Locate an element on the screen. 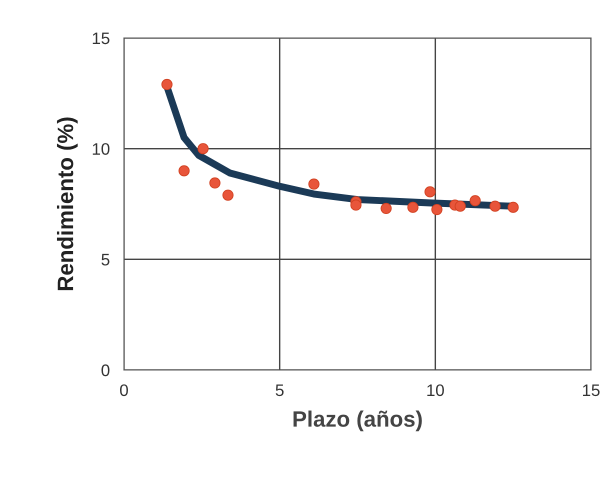  x-tick-label: 5 is located at coordinates (280, 390).